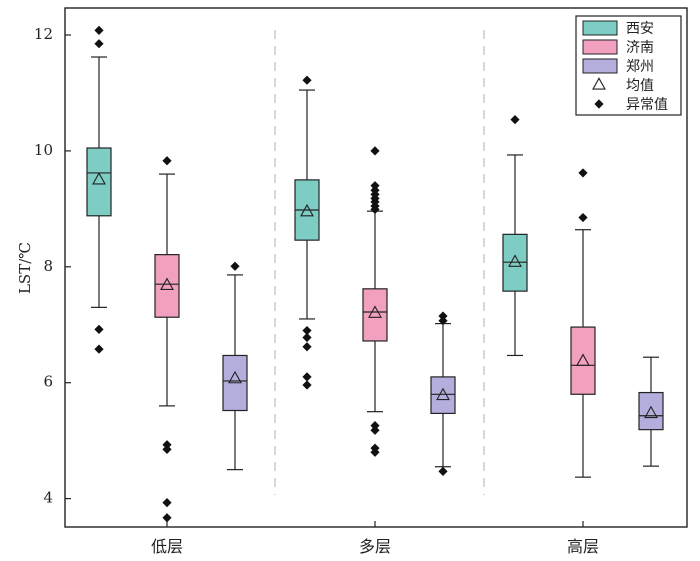 The width and height of the screenshot is (700, 561). Describe the element at coordinates (48, 498) in the screenshot. I see `y-tick-label-4: 4` at that location.